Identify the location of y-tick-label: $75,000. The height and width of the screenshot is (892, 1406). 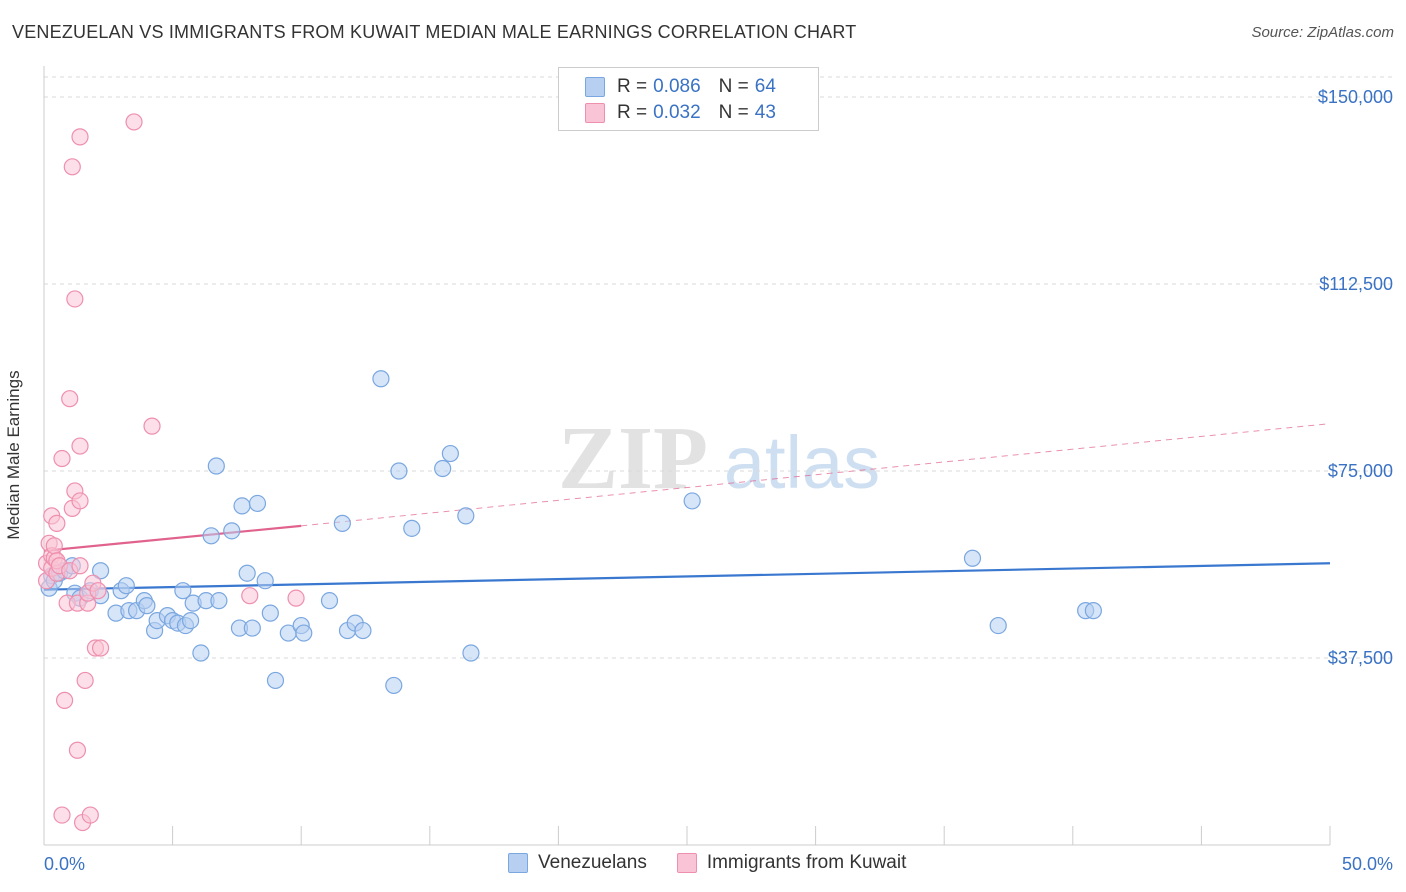
(1360, 471).